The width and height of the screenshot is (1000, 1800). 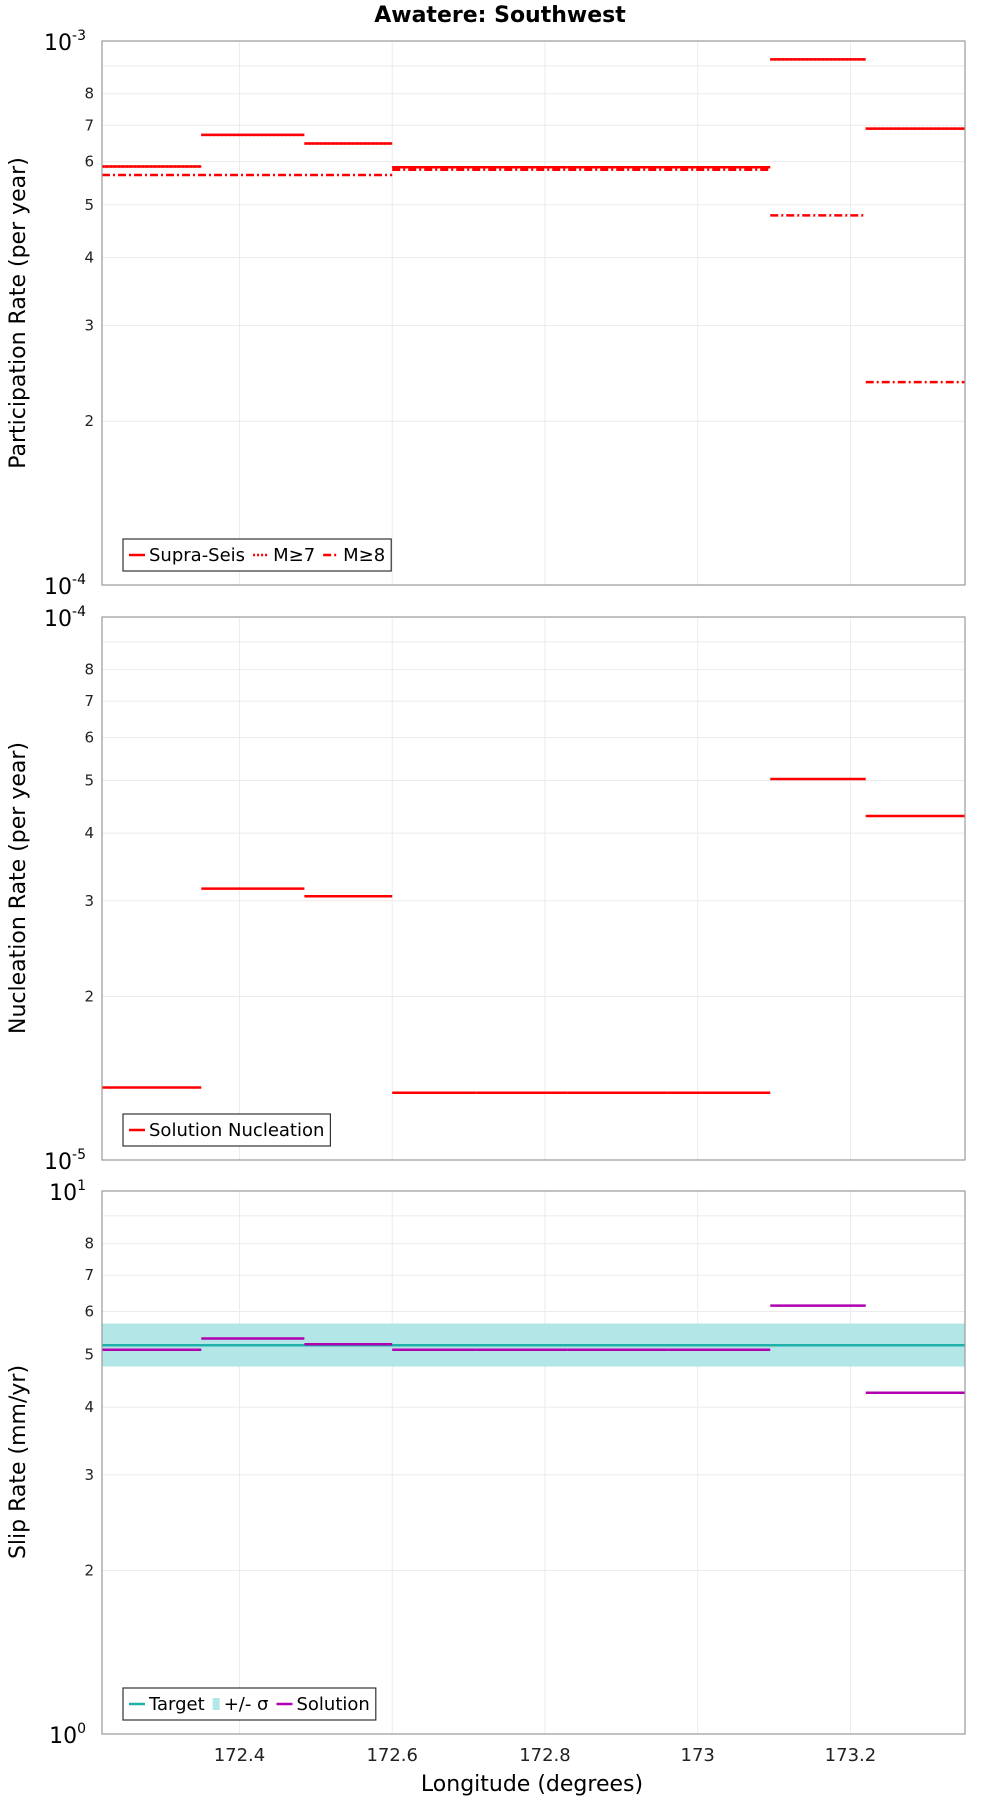 What do you see at coordinates (197, 555) in the screenshot?
I see `legend-label: Supra-Seis` at bounding box center [197, 555].